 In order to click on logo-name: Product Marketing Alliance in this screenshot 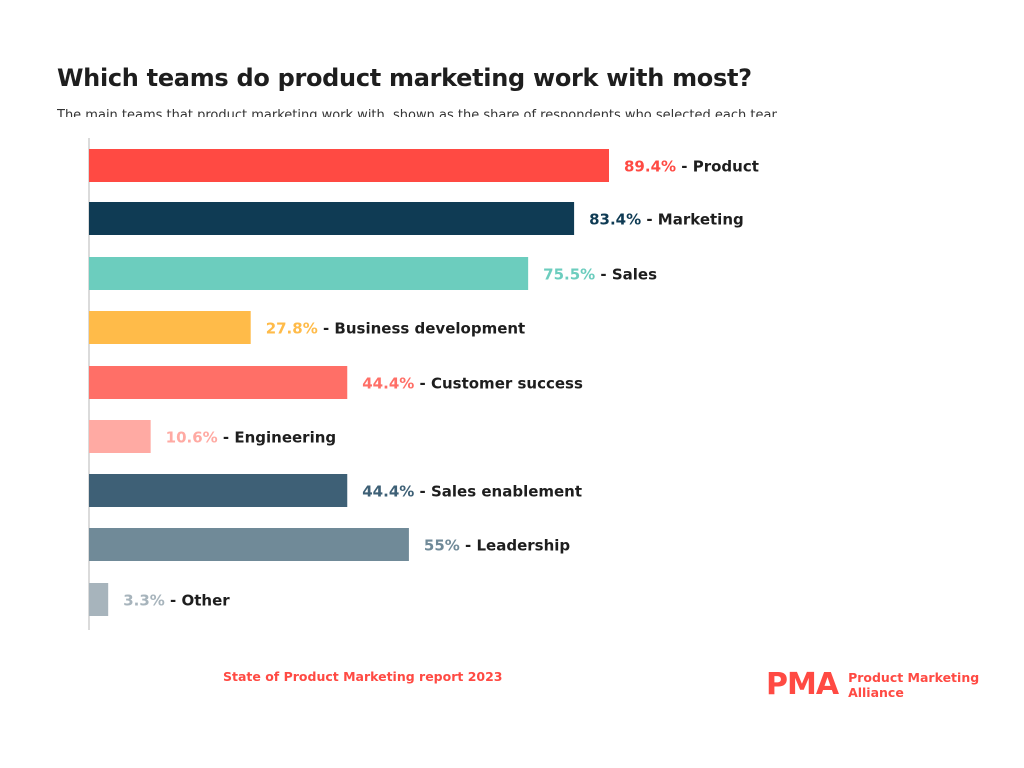, I will do `click(913, 685)`.